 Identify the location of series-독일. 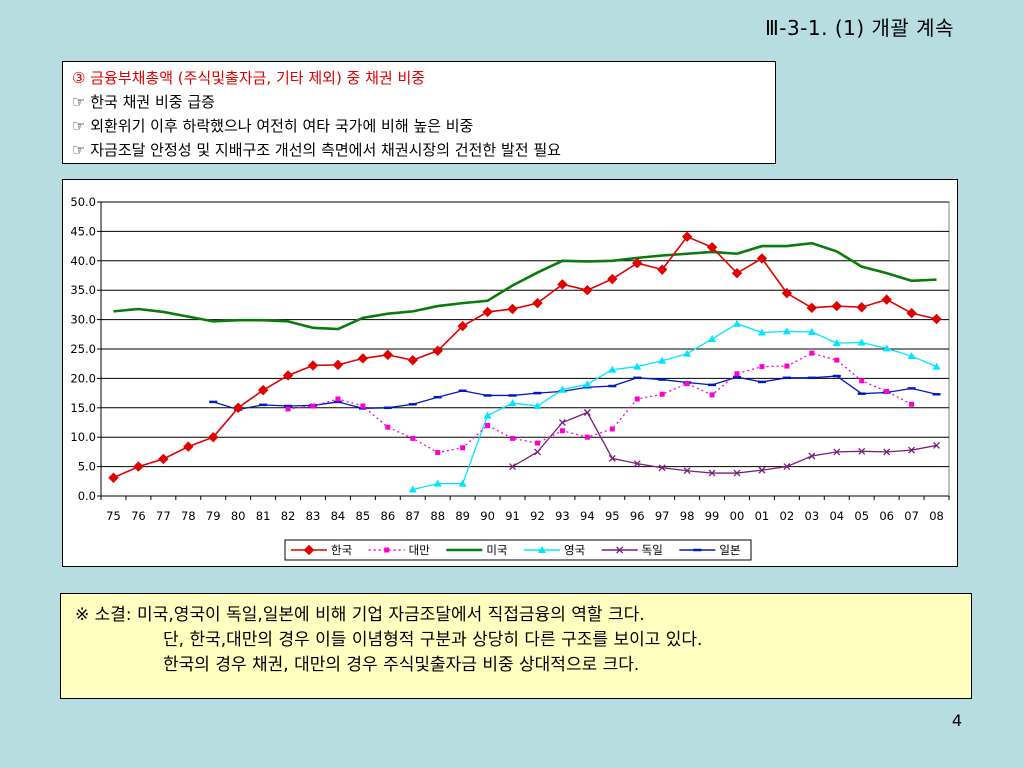
(724, 443).